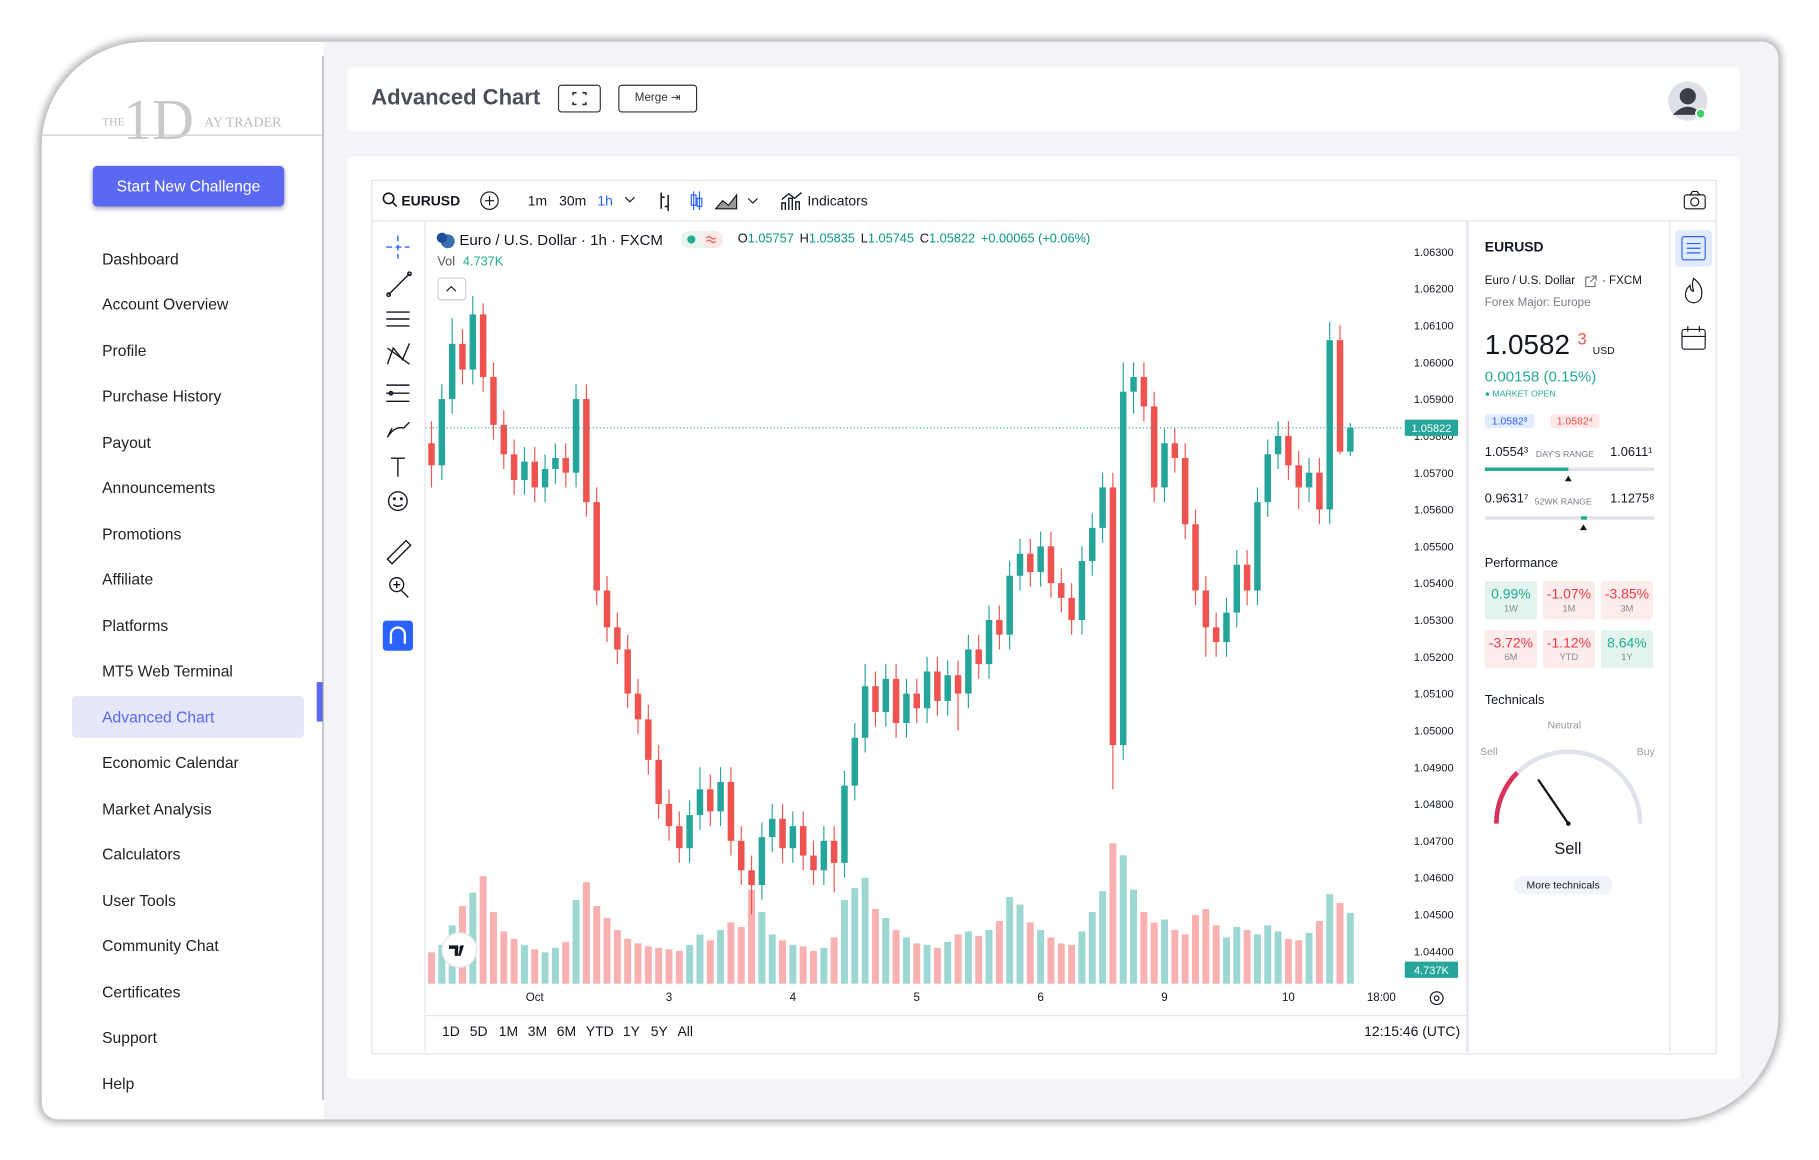 This screenshot has width=1819, height=1160. I want to click on y-tick-label: 1.05300, so click(1434, 621).